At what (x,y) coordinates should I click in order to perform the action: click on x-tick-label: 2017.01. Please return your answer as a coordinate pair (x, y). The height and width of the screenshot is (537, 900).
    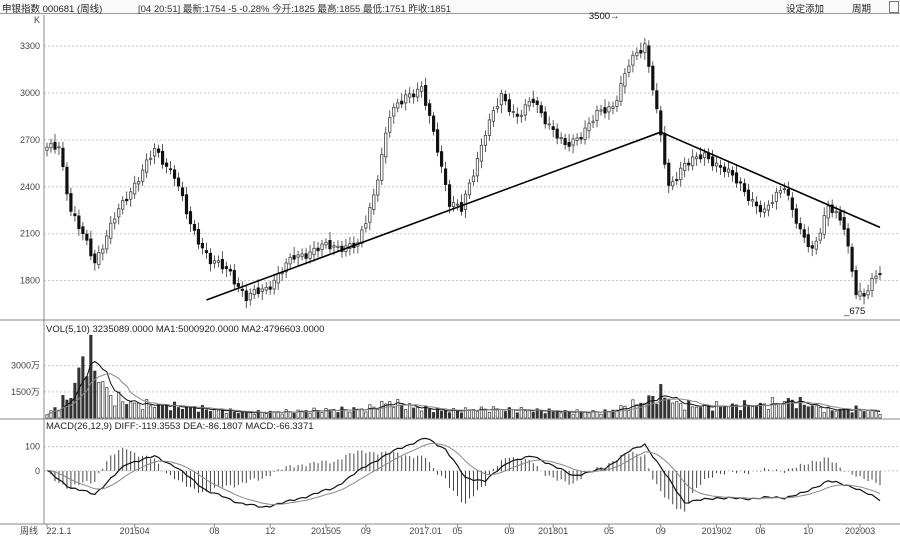
    Looking at the image, I should click on (425, 531).